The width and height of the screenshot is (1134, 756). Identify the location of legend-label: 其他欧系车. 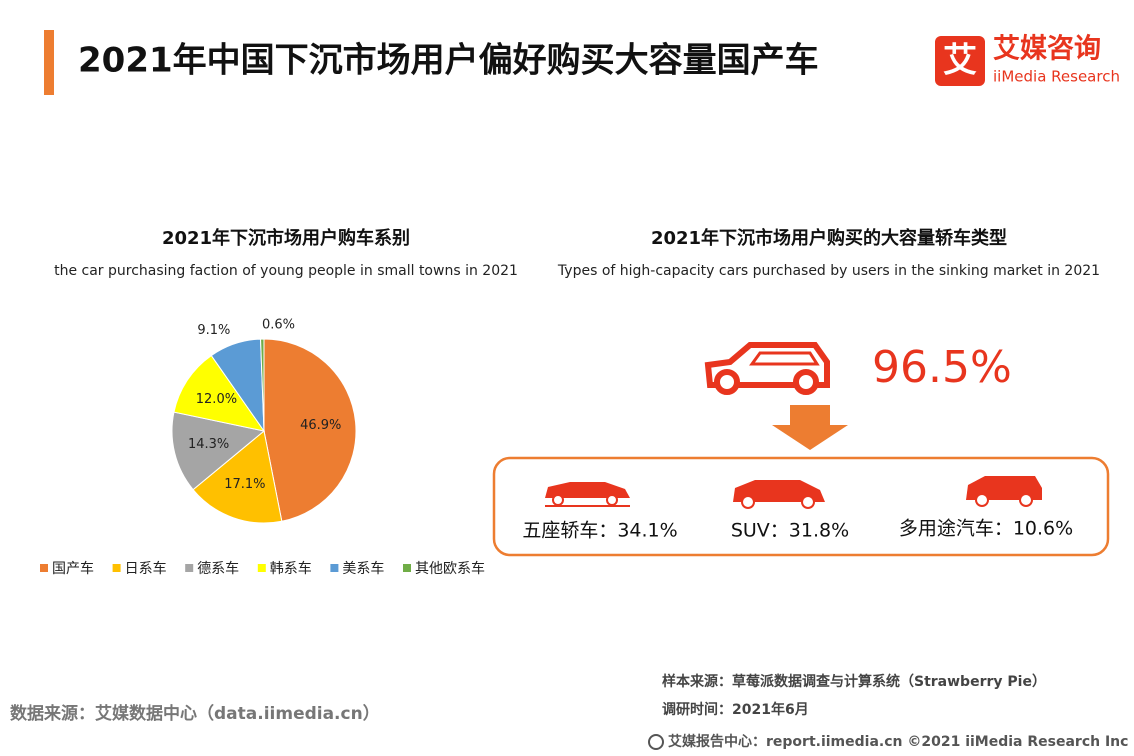
(450, 568).